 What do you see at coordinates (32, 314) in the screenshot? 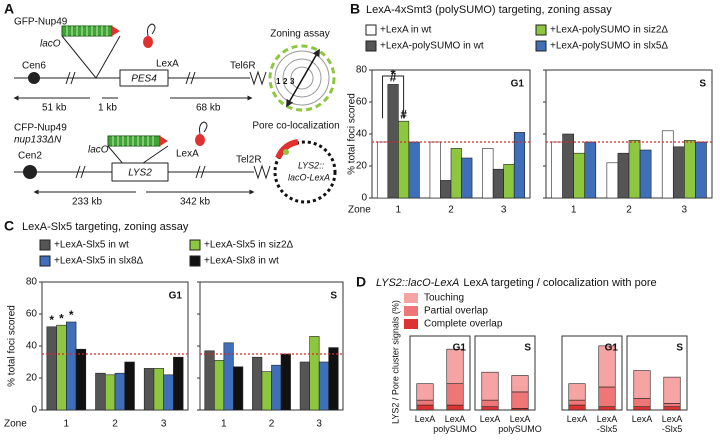
I see `y-tick-label: 60` at bounding box center [32, 314].